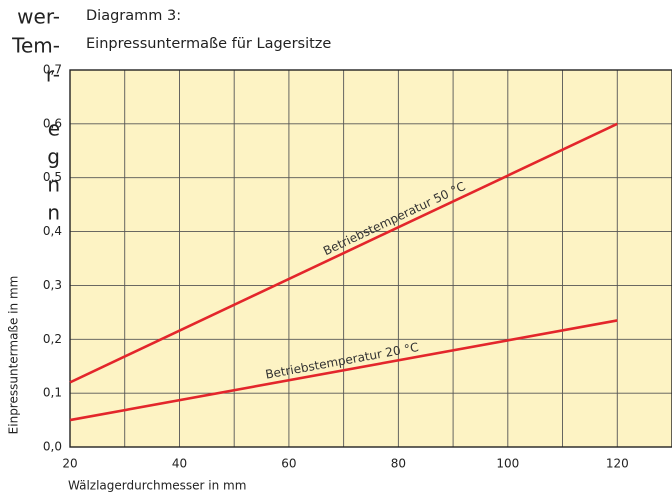  Describe the element at coordinates (157, 486) in the screenshot. I see `x-axis-label: Wälzlagerdurchmesser in mm` at that location.